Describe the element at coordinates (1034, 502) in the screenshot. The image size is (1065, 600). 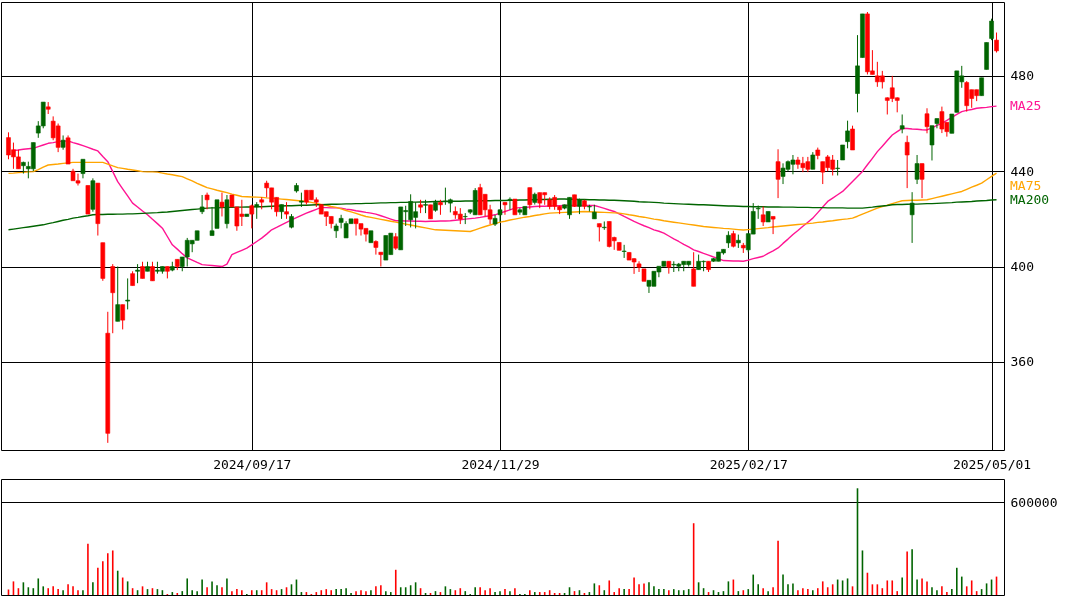
I see `y-tick-label: 600000` at that location.